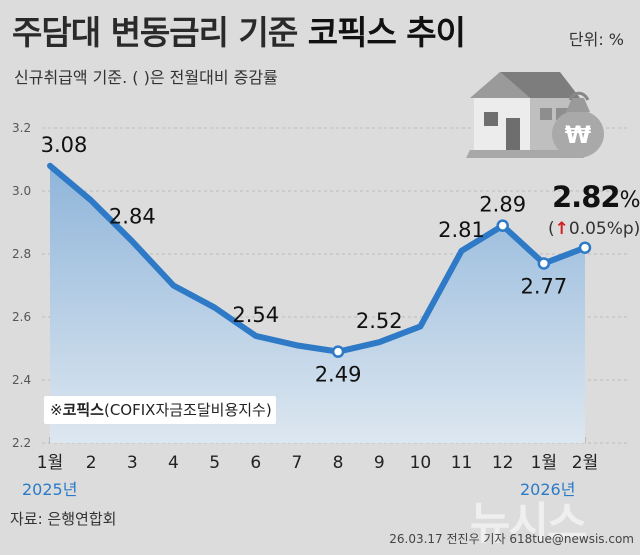 The width and height of the screenshot is (640, 555). What do you see at coordinates (297, 463) in the screenshot?
I see `x-tick-label: 7` at bounding box center [297, 463].